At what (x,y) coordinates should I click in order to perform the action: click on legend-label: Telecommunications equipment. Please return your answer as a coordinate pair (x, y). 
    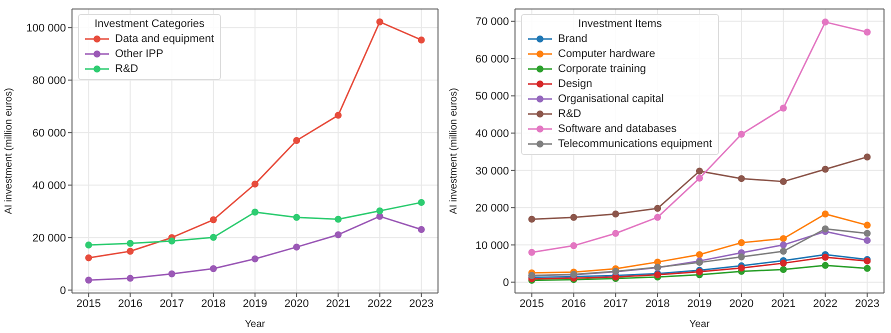
    Looking at the image, I should click on (635, 144).